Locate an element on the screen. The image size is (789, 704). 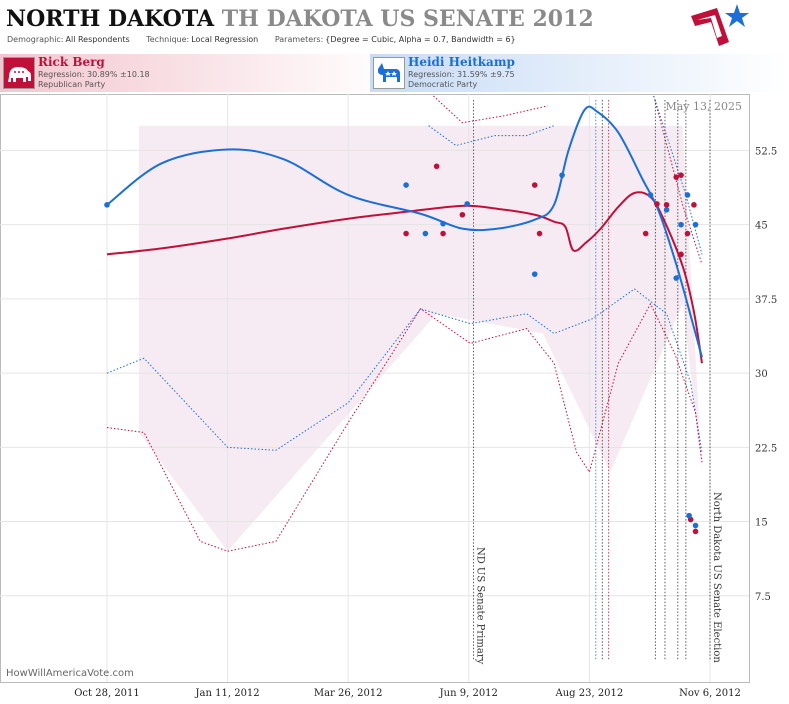
y-tick-label: 45 is located at coordinates (761, 226).